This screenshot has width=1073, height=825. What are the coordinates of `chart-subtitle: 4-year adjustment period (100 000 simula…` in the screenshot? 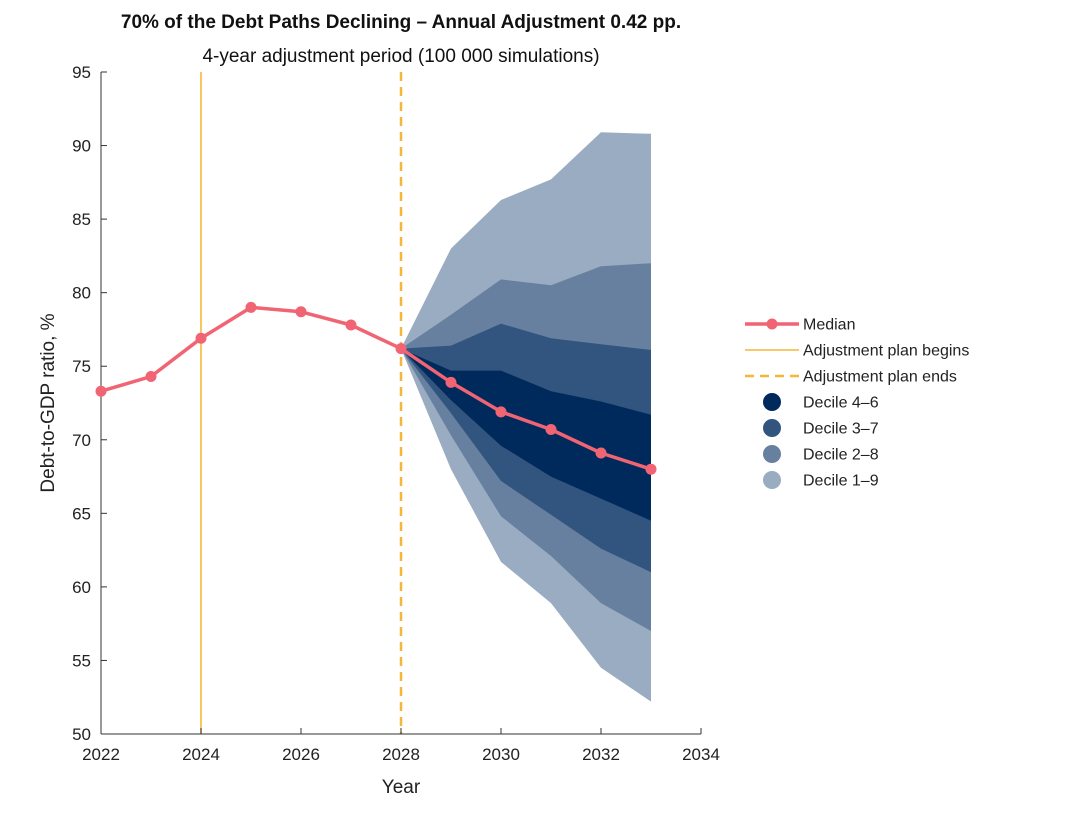 It's located at (400, 56).